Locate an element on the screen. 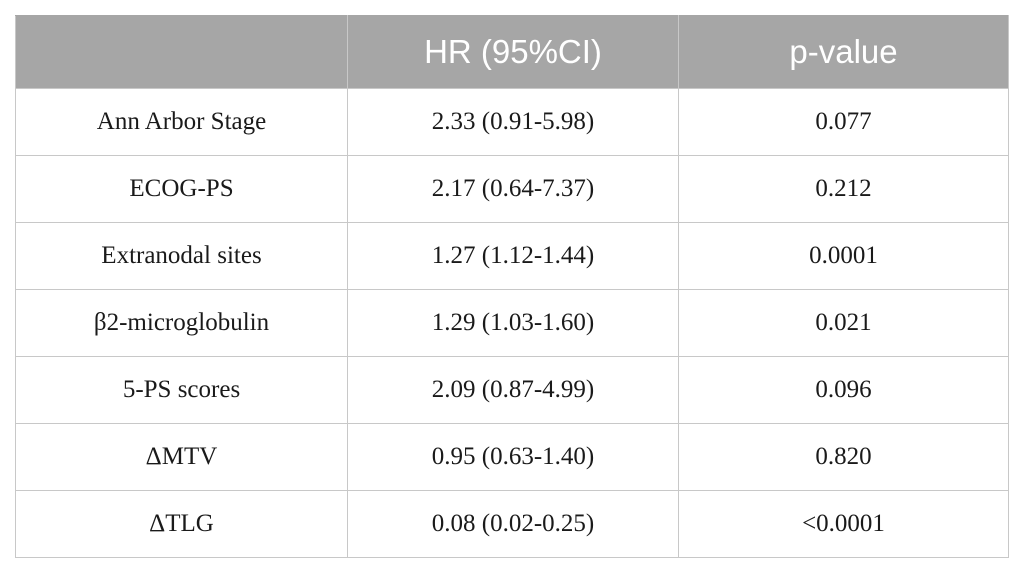 The height and width of the screenshot is (580, 1025). row-hr: 2.09 (0.87-4.99) is located at coordinates (513, 390).